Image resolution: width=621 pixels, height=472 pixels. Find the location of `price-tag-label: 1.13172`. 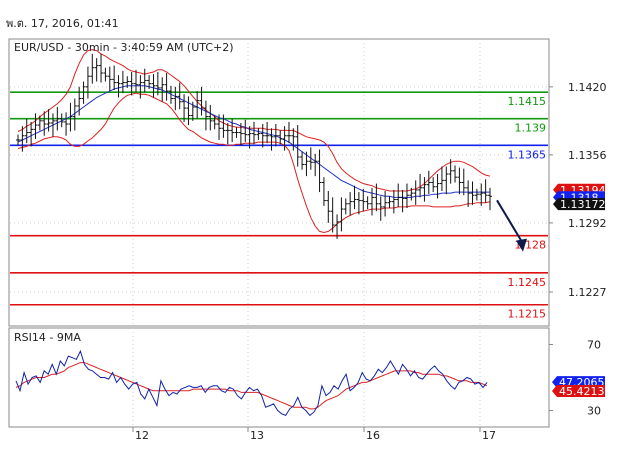

price-tag-label: 1.13172 is located at coordinates (583, 204).